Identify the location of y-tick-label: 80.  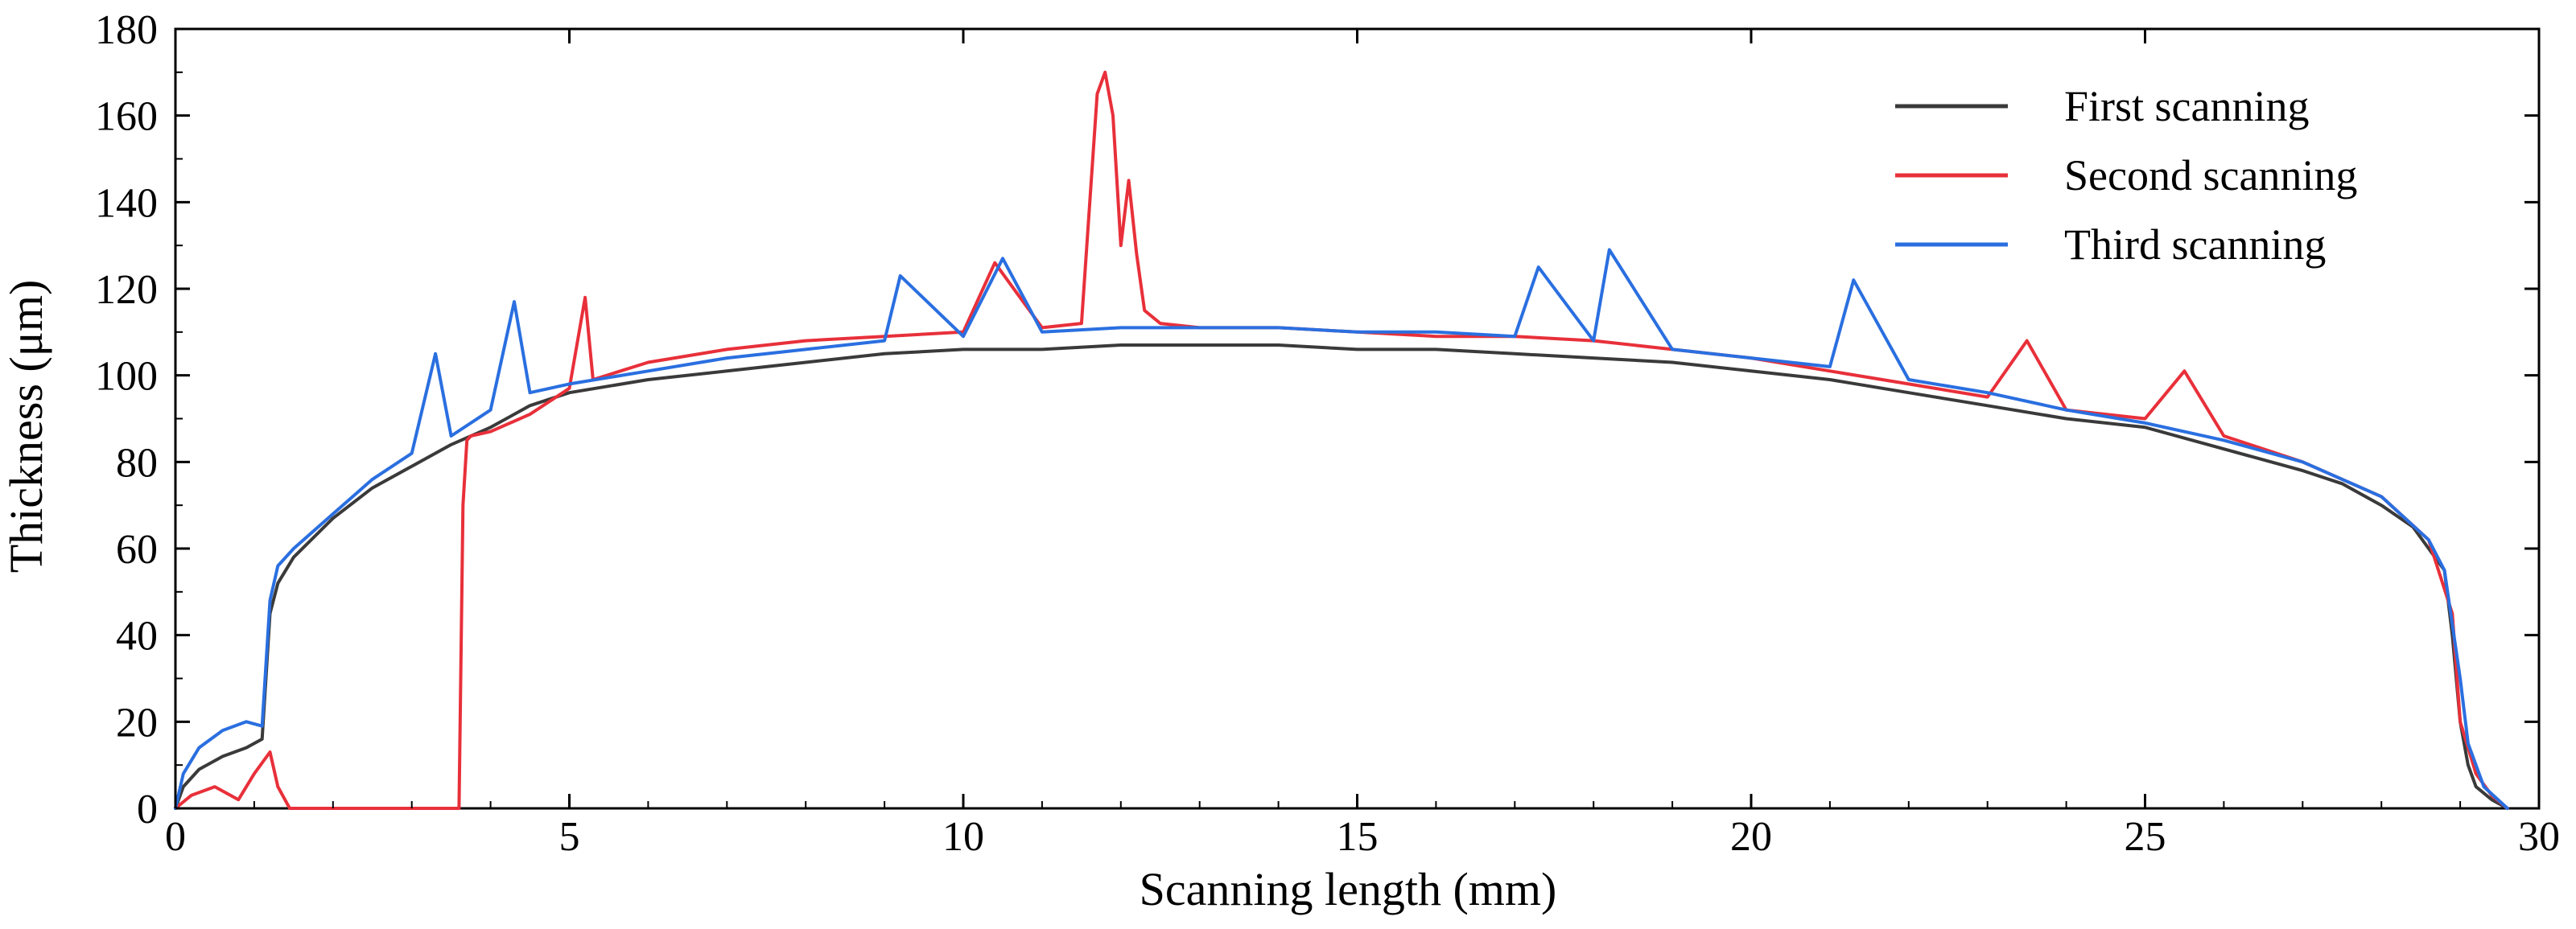
(137, 463).